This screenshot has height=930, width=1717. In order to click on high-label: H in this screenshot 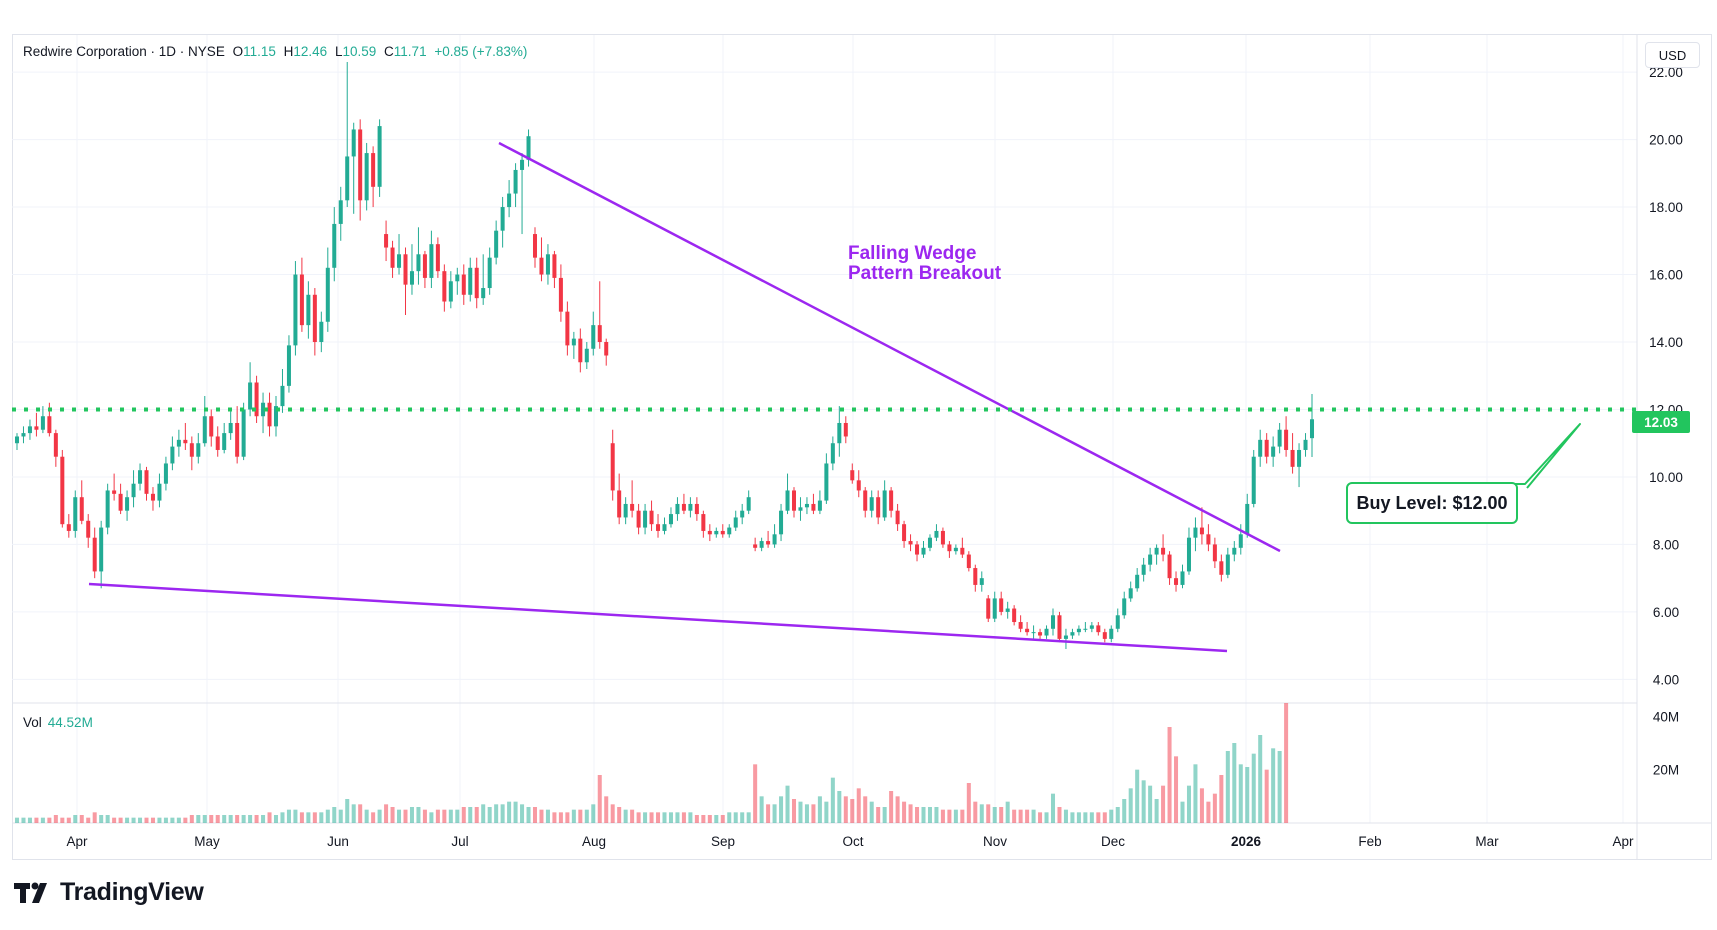, I will do `click(288, 51)`.